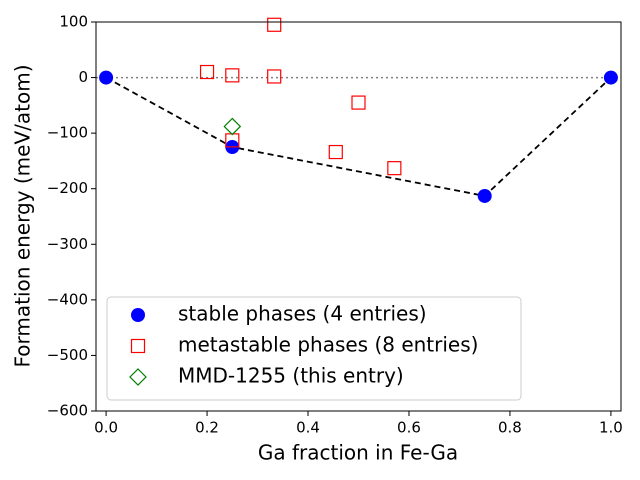 The image size is (640, 480). I want to click on y-tick-label: 100, so click(73, 22).